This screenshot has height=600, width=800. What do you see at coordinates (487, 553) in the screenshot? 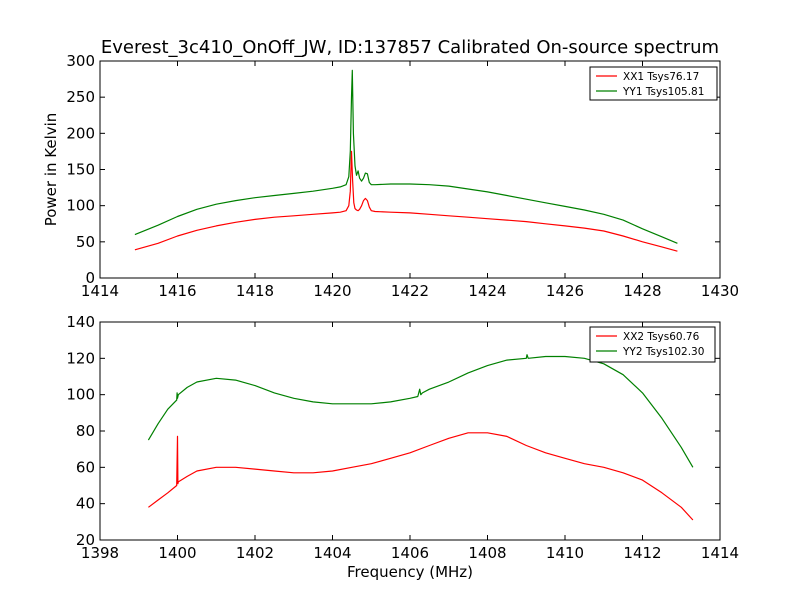
I see `x-tick-label: 1408` at bounding box center [487, 553].